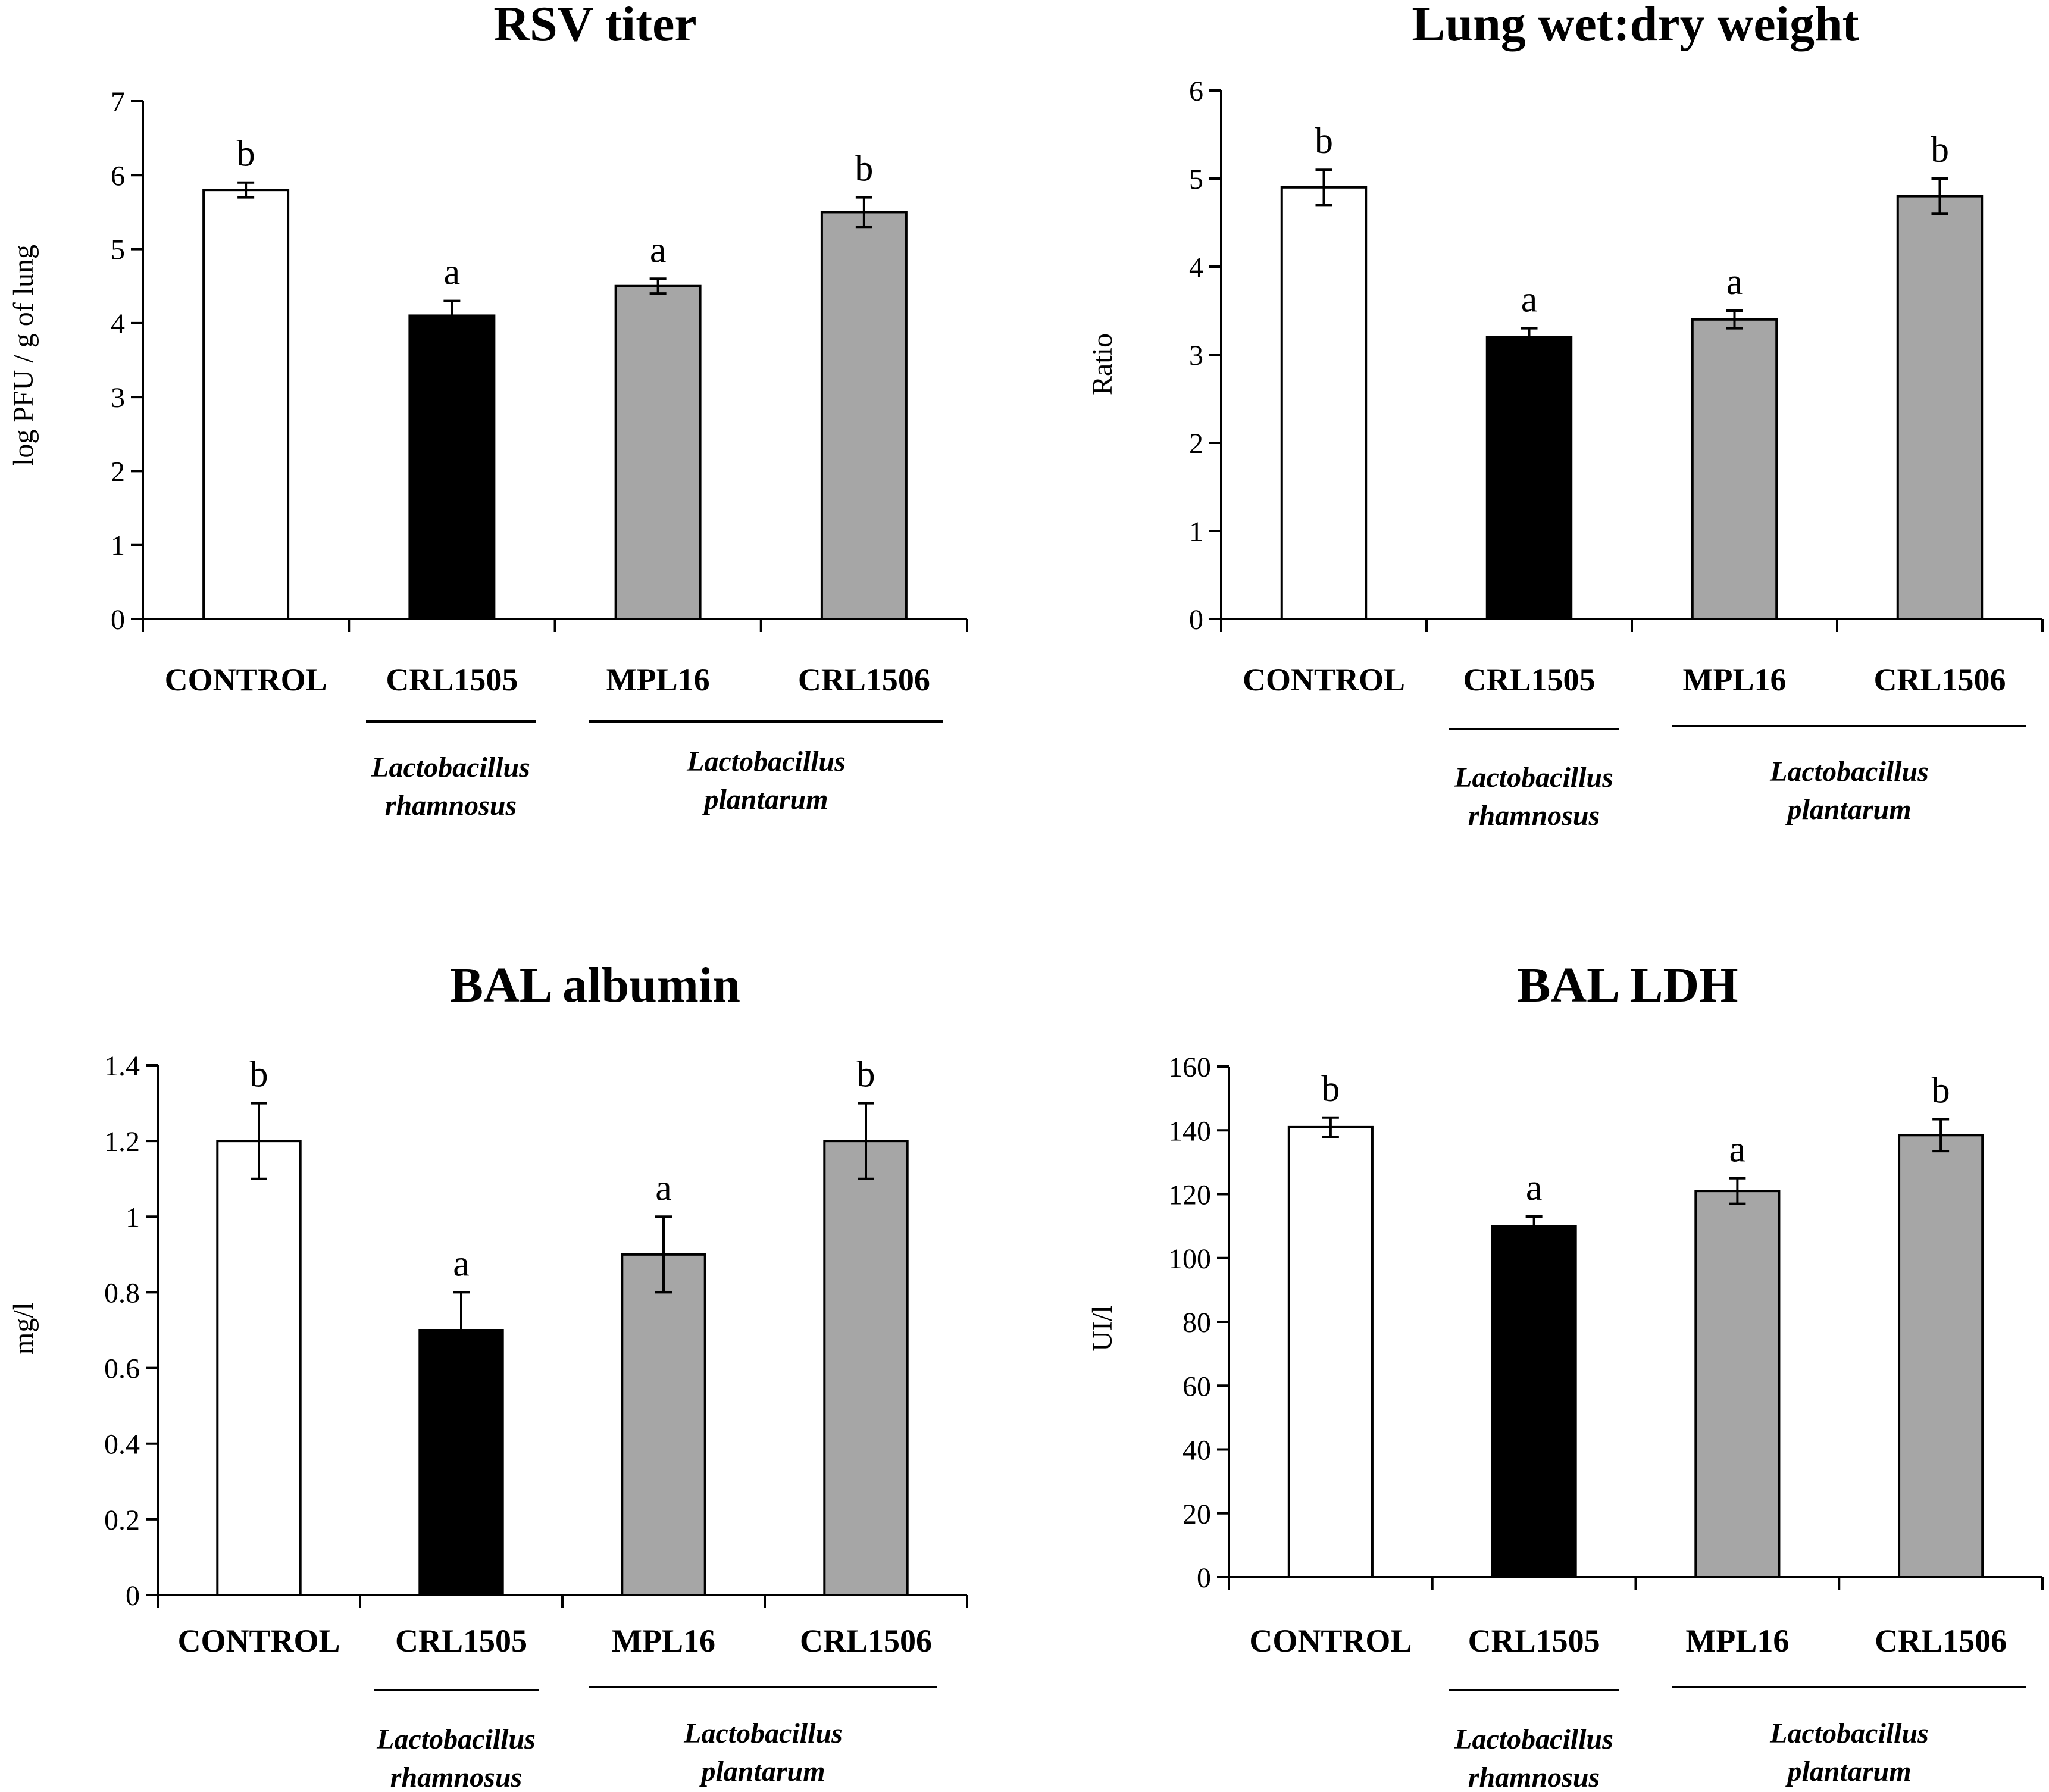  I want to click on y-axis-label: mg/l, so click(23, 1329).